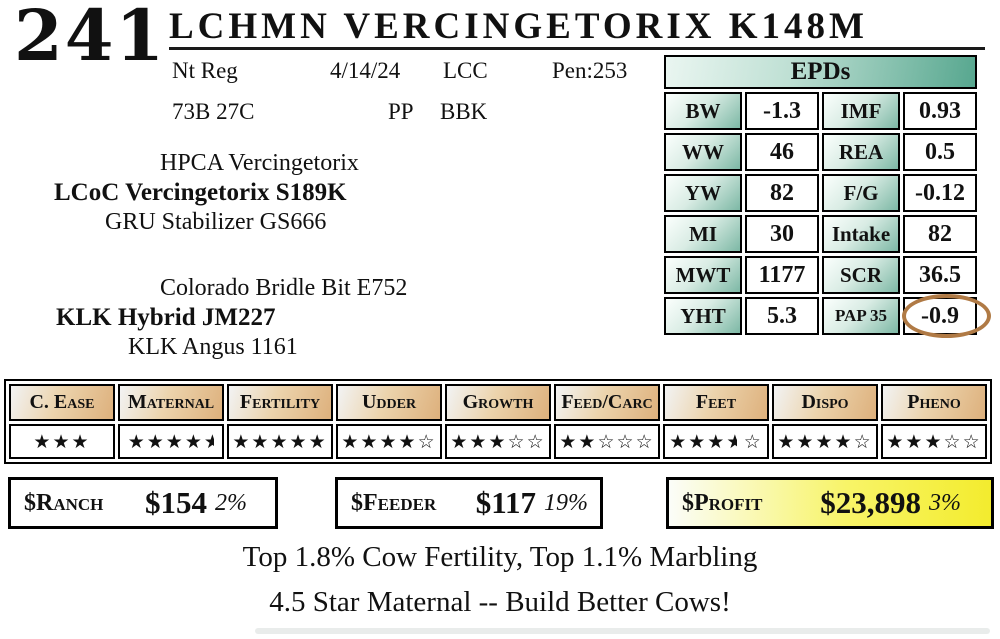 This screenshot has height=639, width=1000. I want to click on trait-header: Growth, so click(498, 402).